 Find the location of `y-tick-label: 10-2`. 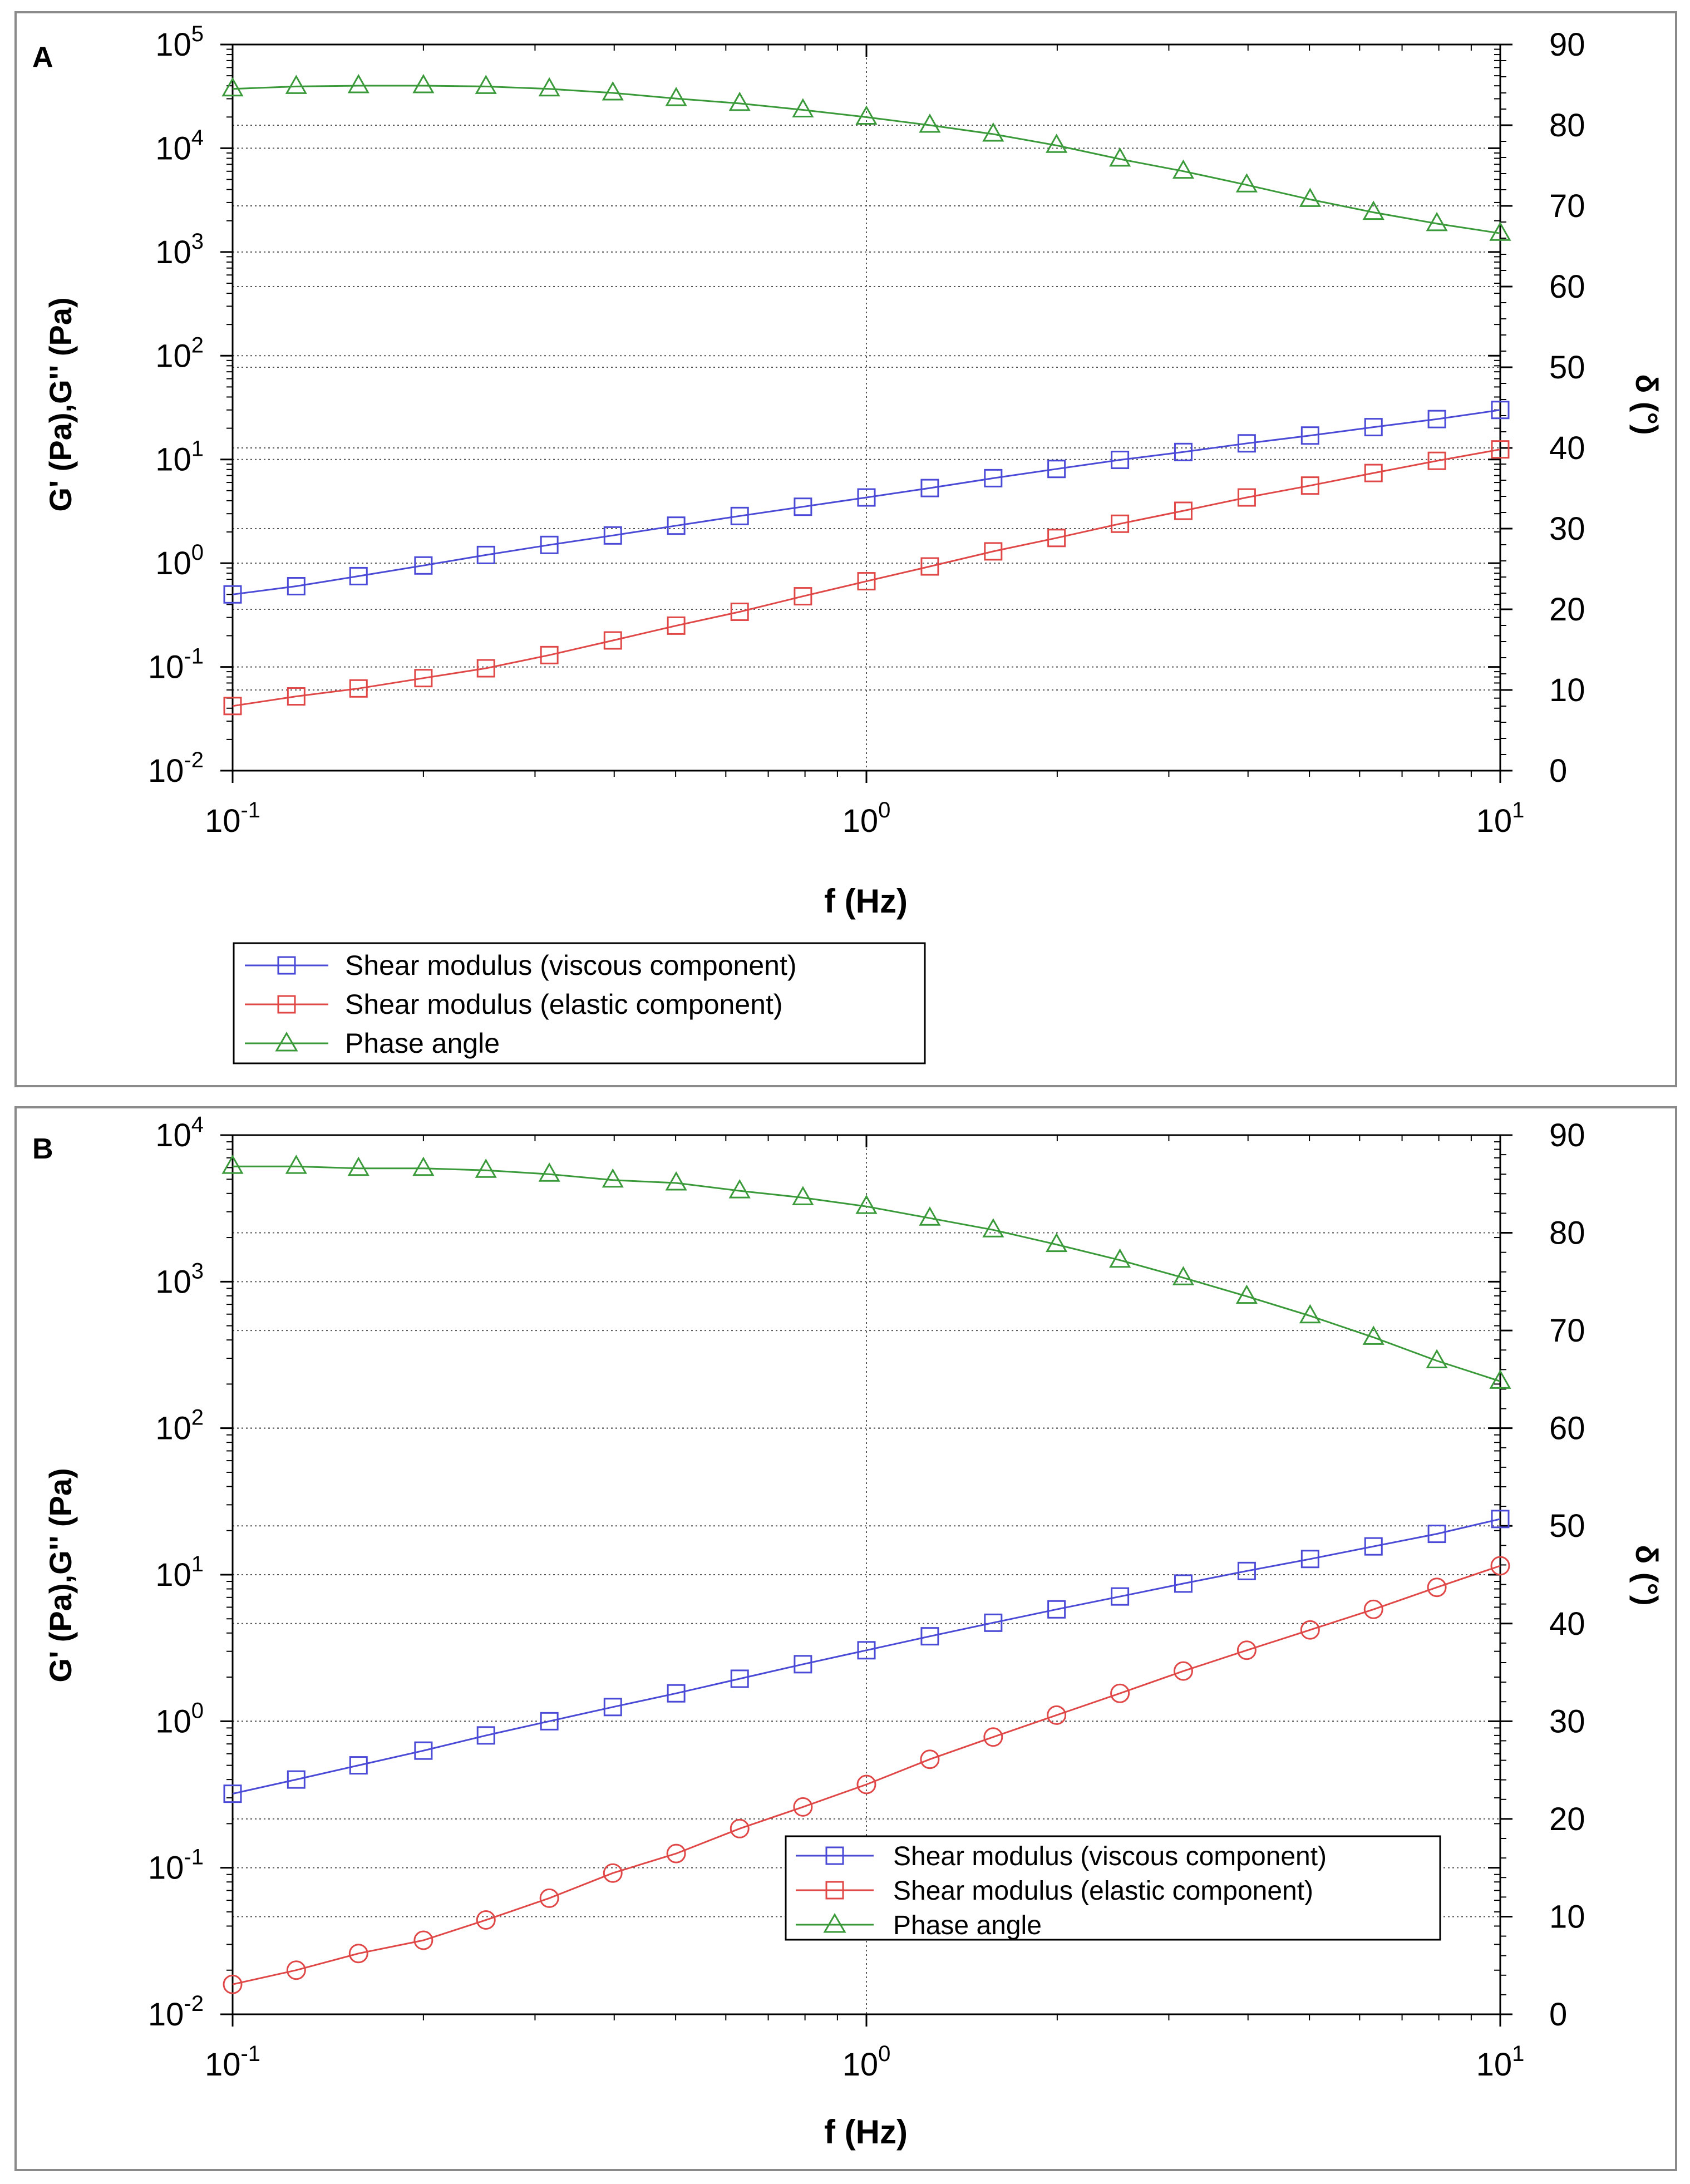

y-tick-label: 10-2 is located at coordinates (176, 2012).